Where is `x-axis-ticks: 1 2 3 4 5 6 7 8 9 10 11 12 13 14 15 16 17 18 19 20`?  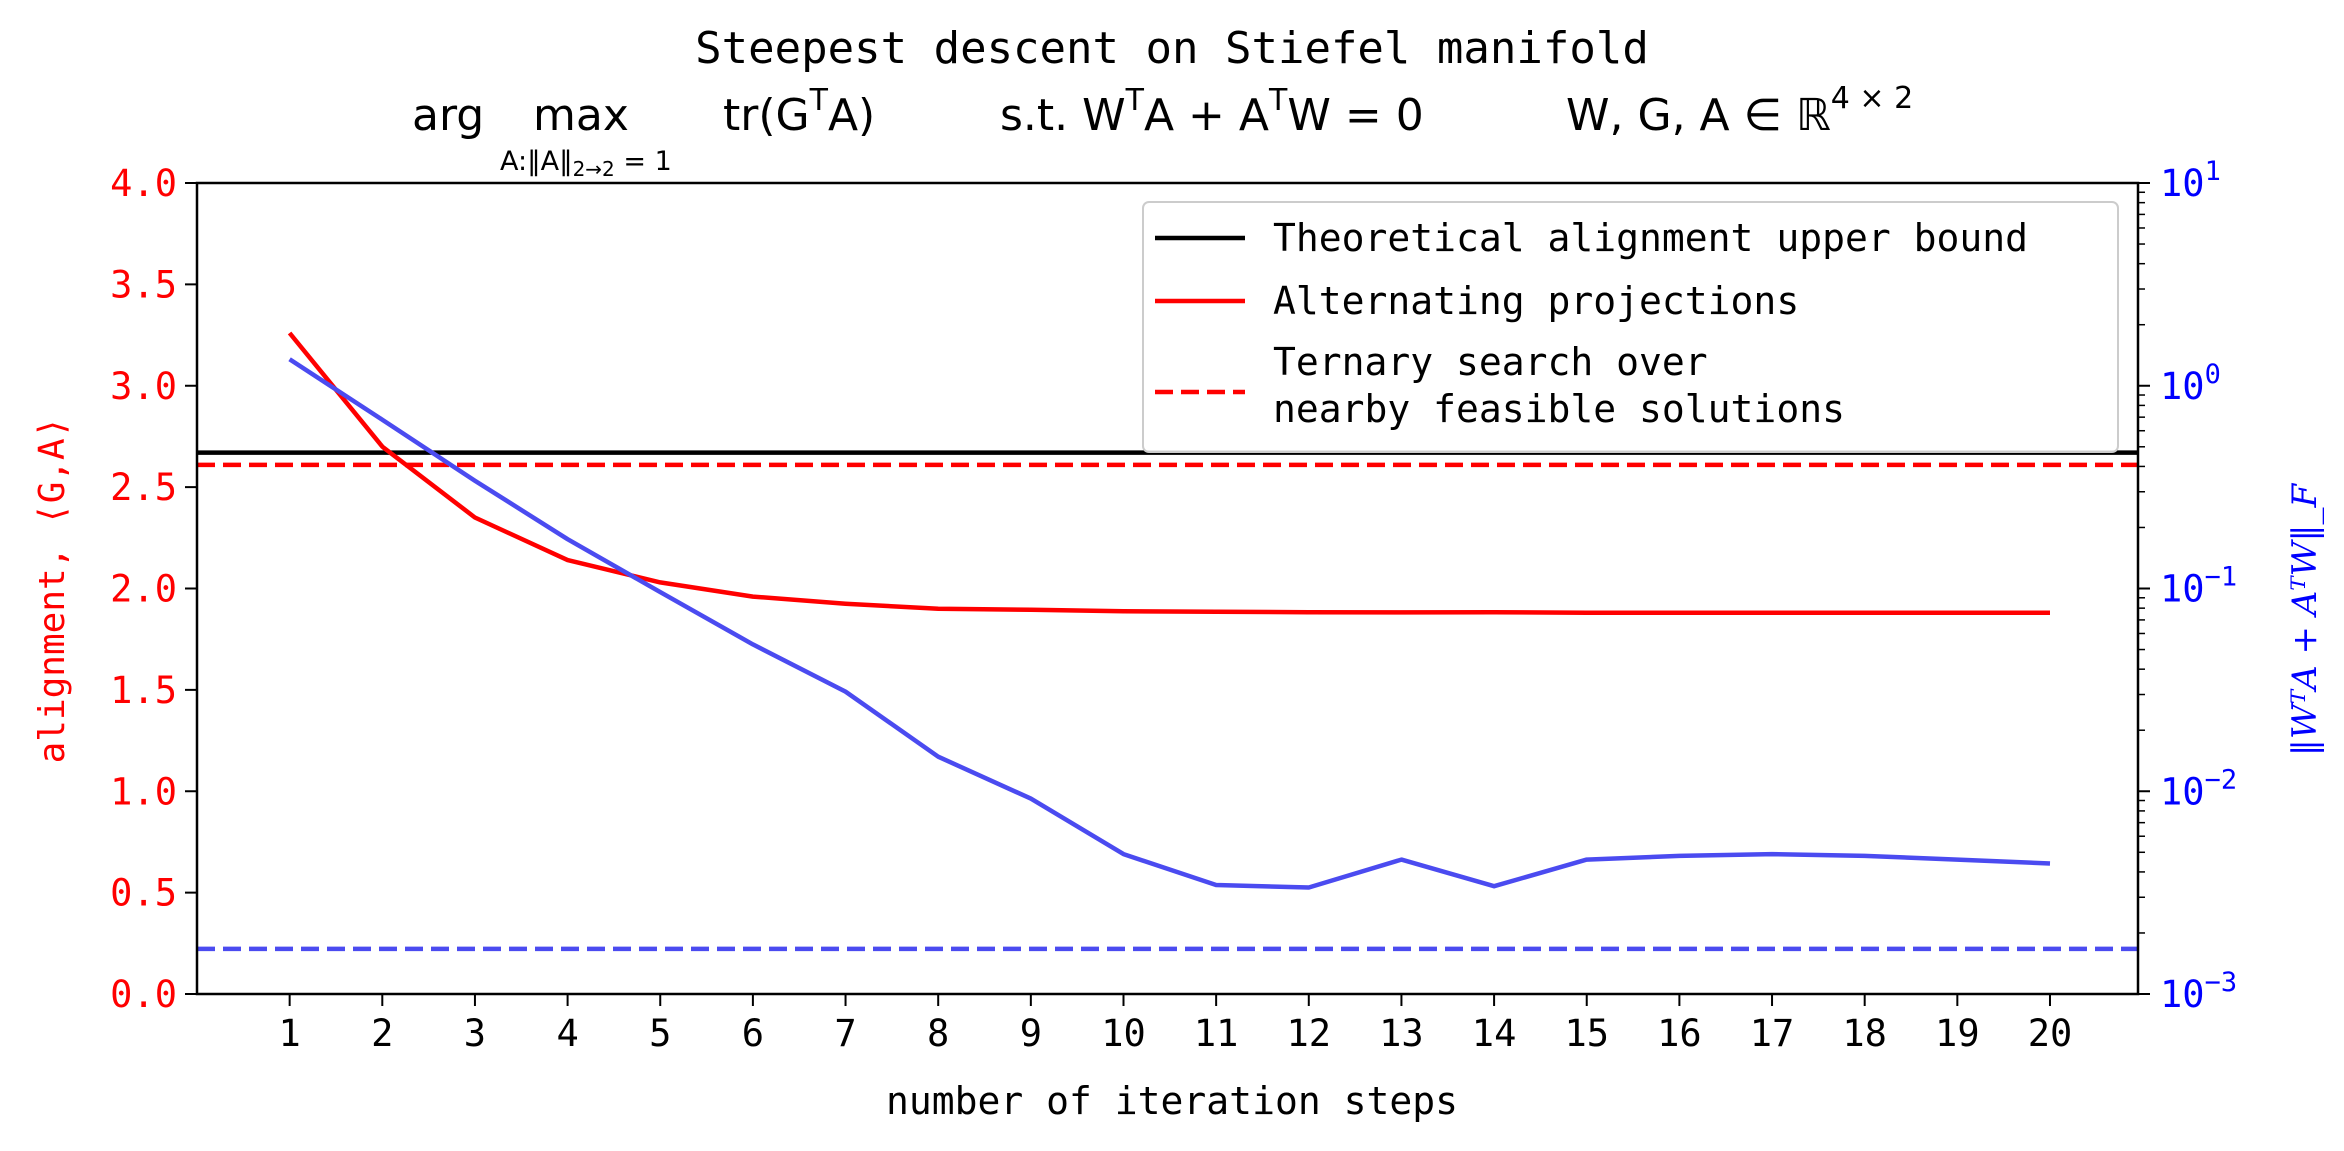
x-axis-ticks: 1 2 3 4 5 6 7 8 9 10 11 12 13 14 15 16 17 18 19 20 is located at coordinates (1176, 1024).